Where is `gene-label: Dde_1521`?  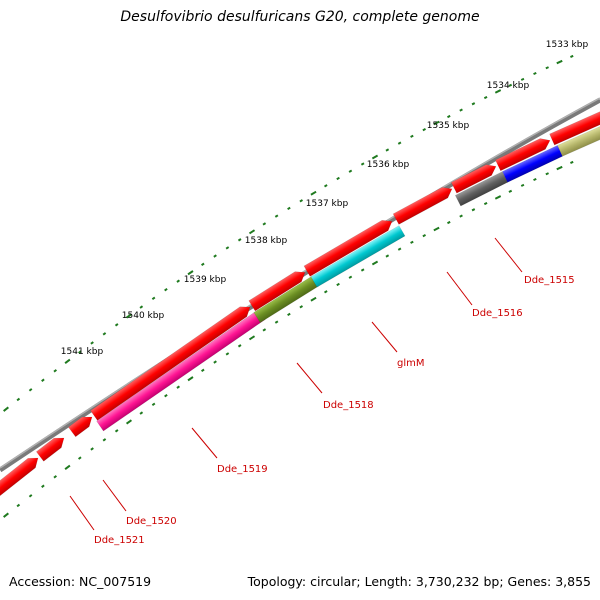 gene-label: Dde_1521 is located at coordinates (119, 540).